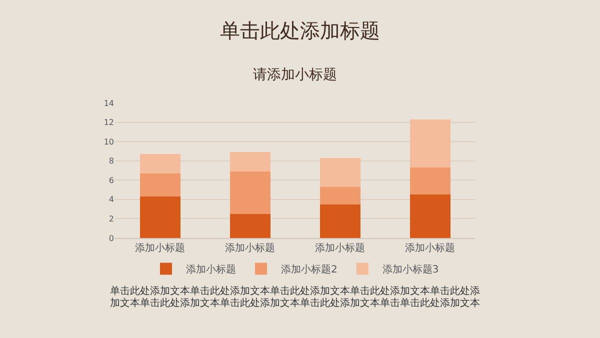 The height and width of the screenshot is (338, 600). I want to click on y-tick-label: 0, so click(111, 238).